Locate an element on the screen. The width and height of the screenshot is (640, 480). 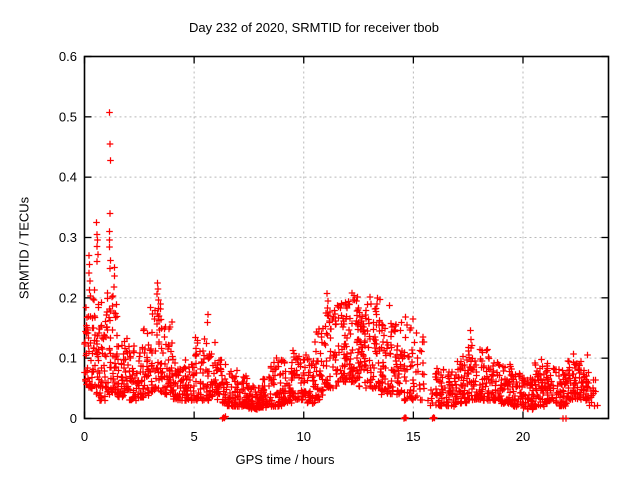
y-tick-label: 0.3 is located at coordinates (68, 237).